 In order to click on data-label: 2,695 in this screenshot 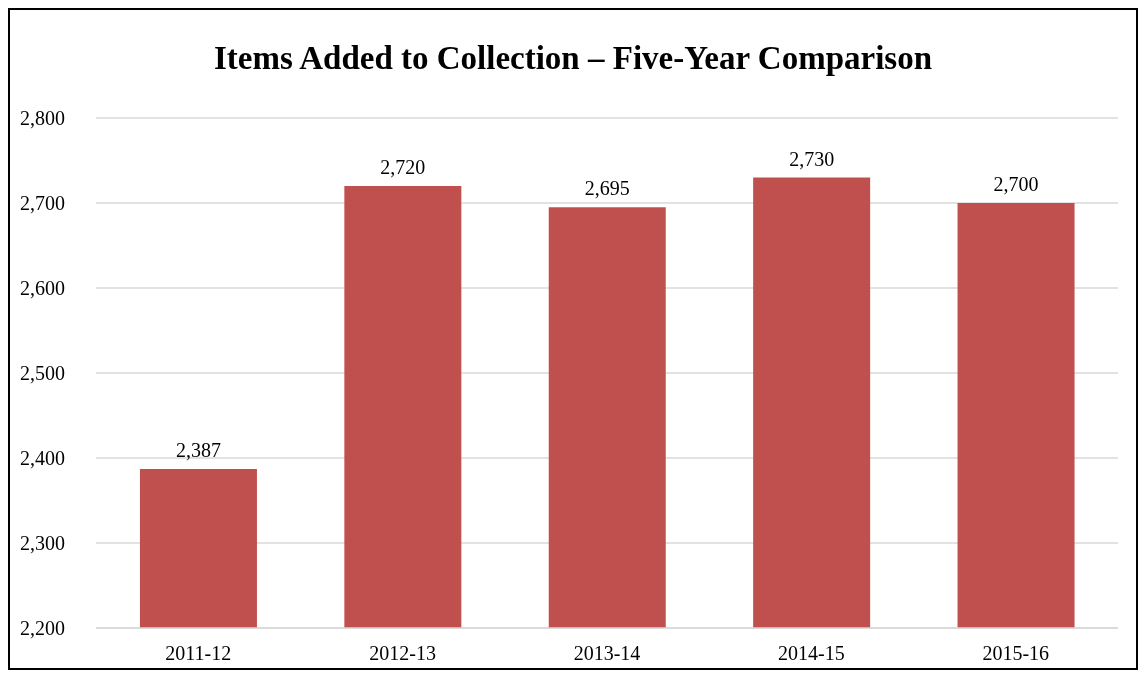, I will do `click(607, 188)`.